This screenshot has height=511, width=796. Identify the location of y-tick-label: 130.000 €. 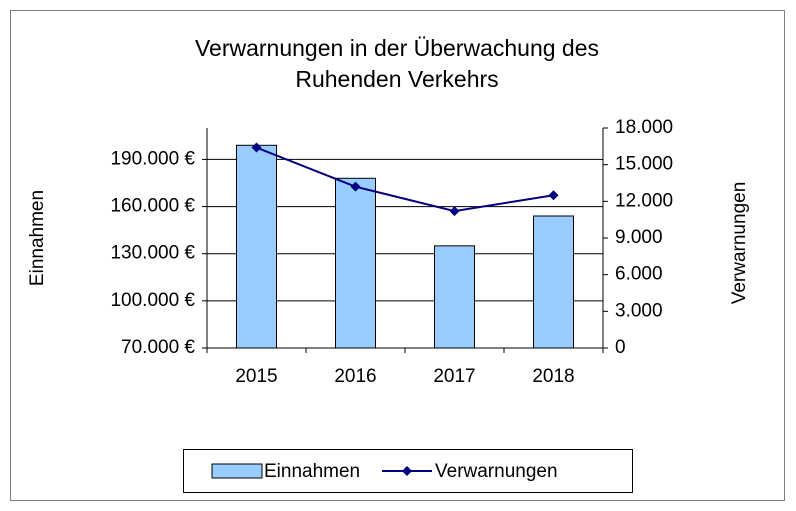
(152, 253).